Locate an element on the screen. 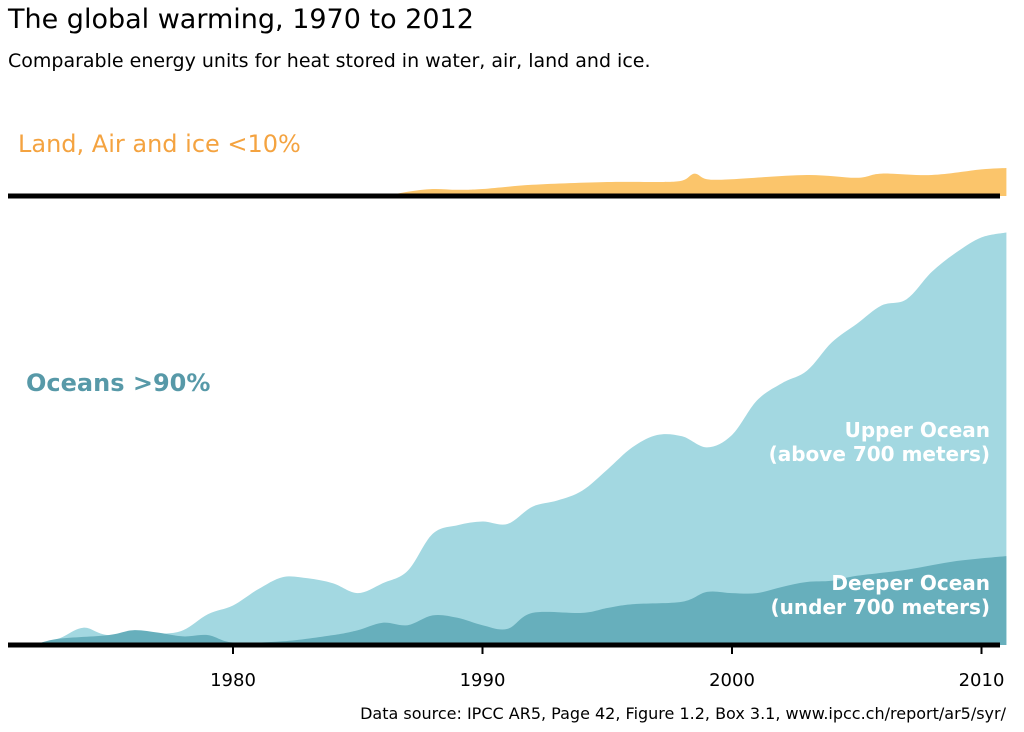 This screenshot has height=732, width=1024. upper-ocean-label-line2: (above 700 meters) is located at coordinates (879, 454).